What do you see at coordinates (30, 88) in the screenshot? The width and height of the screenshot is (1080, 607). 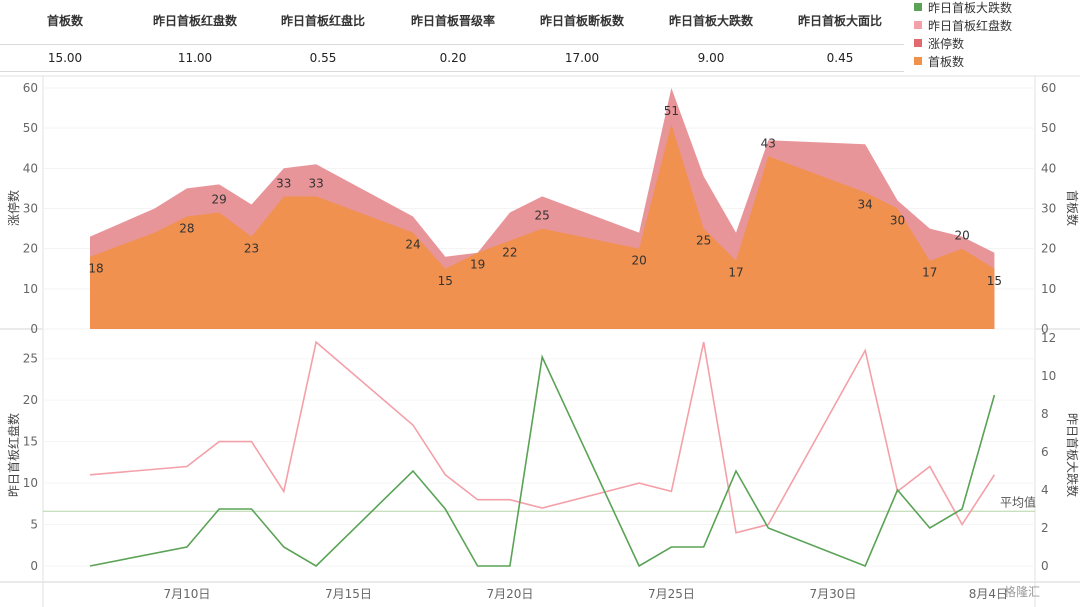 I see `y-tick-label: 60` at bounding box center [30, 88].